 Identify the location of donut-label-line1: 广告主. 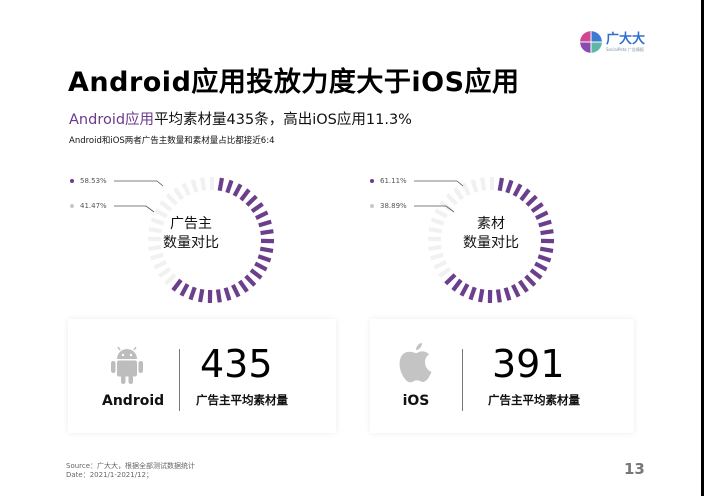
(191, 224).